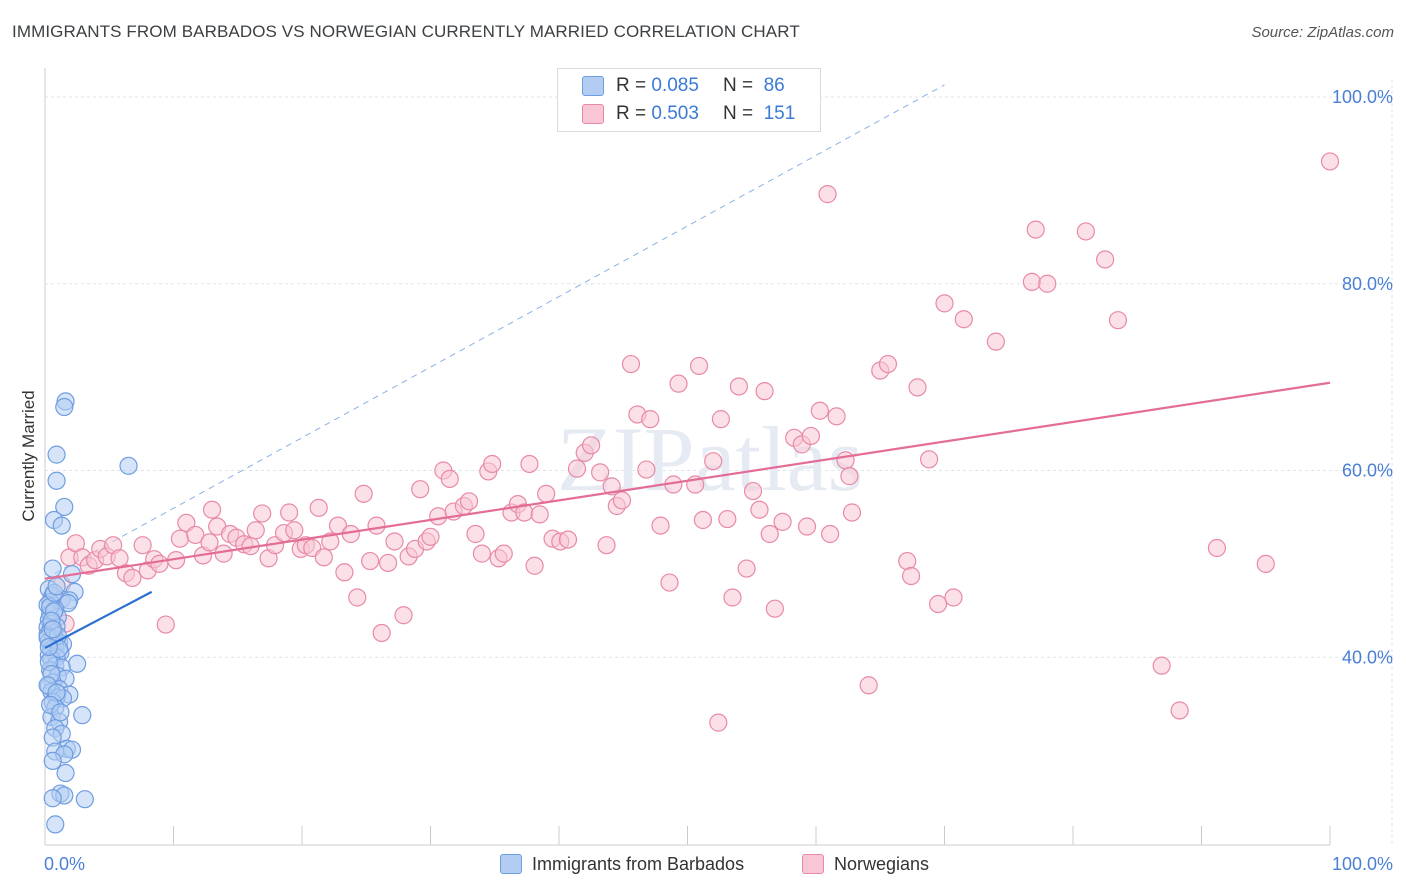  I want to click on bottom-legend-swatch-barbados, so click(511, 864).